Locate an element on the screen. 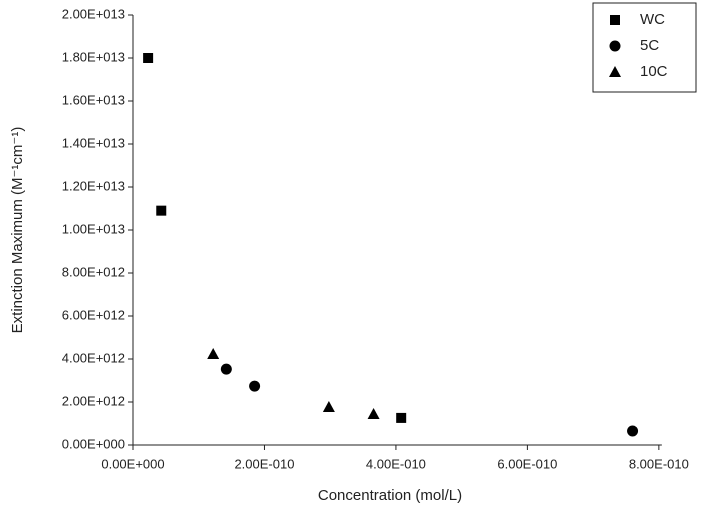 This screenshot has height=510, width=703. y-tick-label: 1.00E+013 is located at coordinates (93, 228).